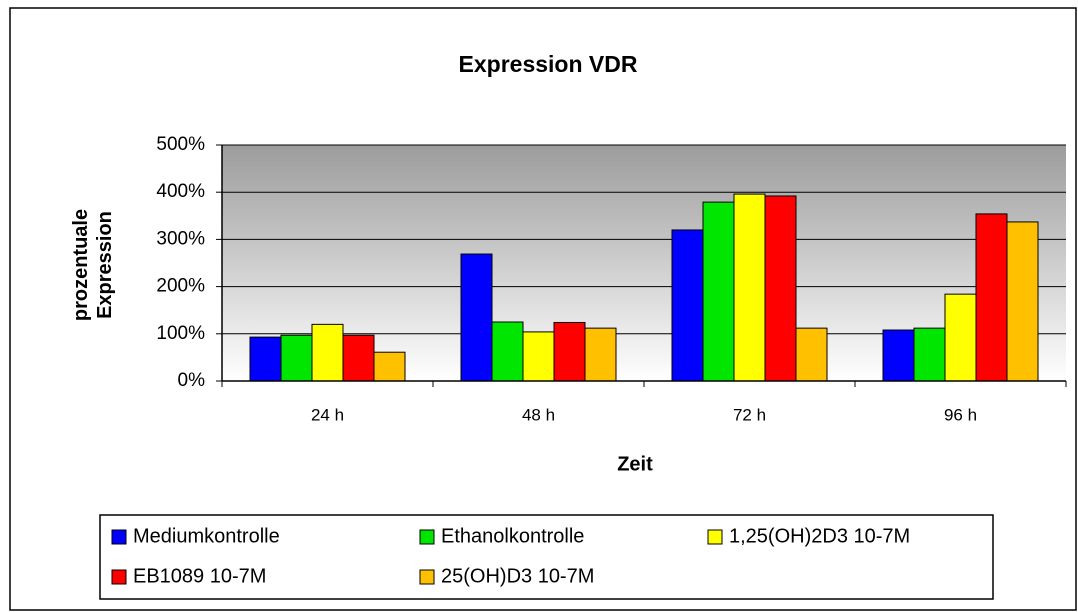  What do you see at coordinates (548, 64) in the screenshot?
I see `chart-title: Expression VDR` at bounding box center [548, 64].